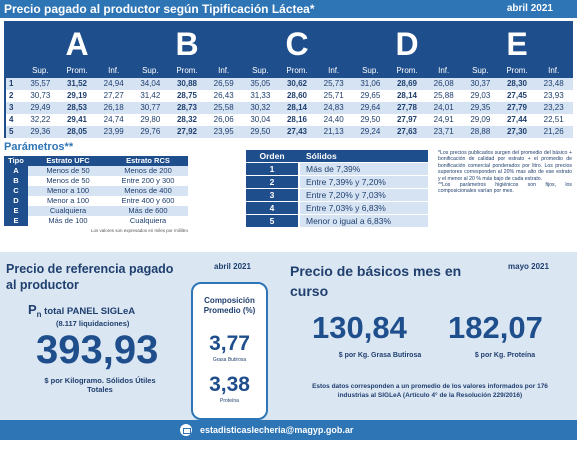 This screenshot has width=577, height=449. Describe the element at coordinates (11, 107) in the screenshot. I see `row-index: 3` at that location.